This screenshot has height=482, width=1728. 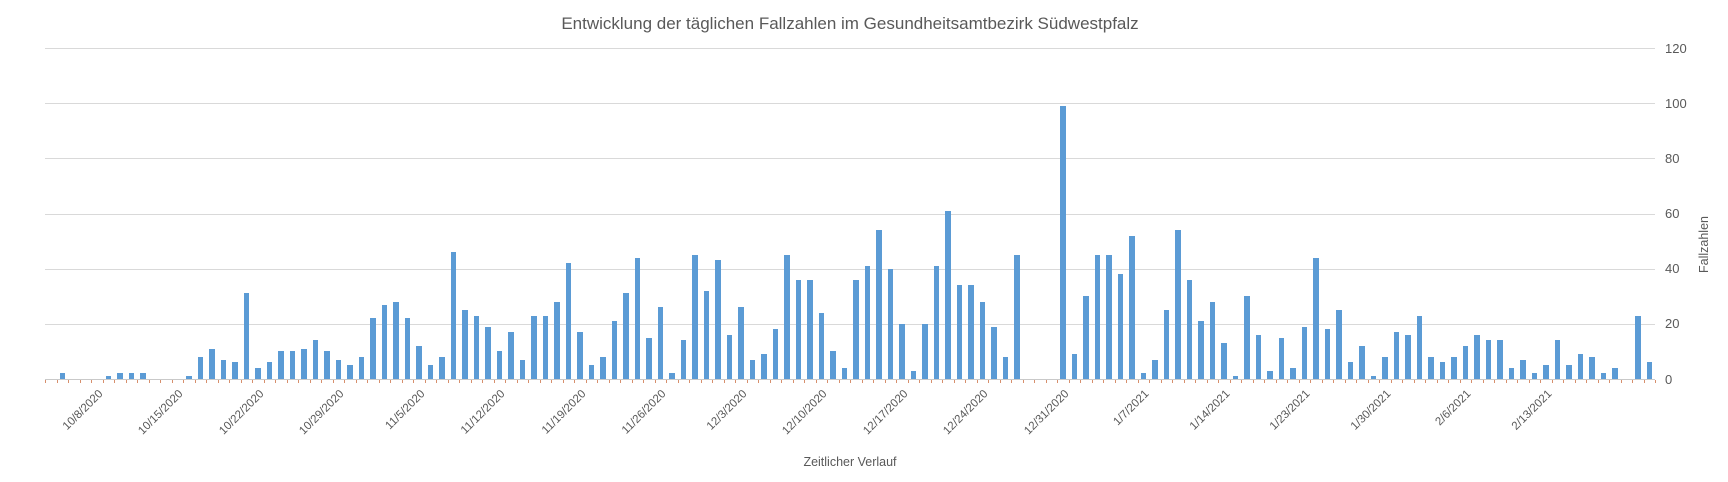 What do you see at coordinates (1672, 269) in the screenshot?
I see `y-tick-label: 40` at bounding box center [1672, 269].